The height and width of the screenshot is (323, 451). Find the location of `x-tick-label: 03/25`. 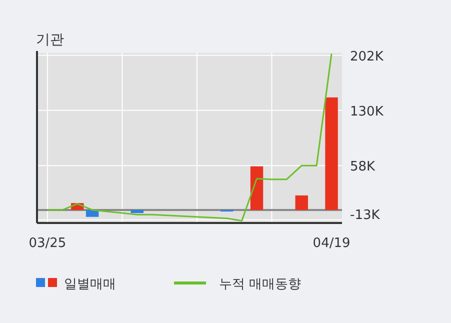

x-tick-label: 03/25 is located at coordinates (47, 243).